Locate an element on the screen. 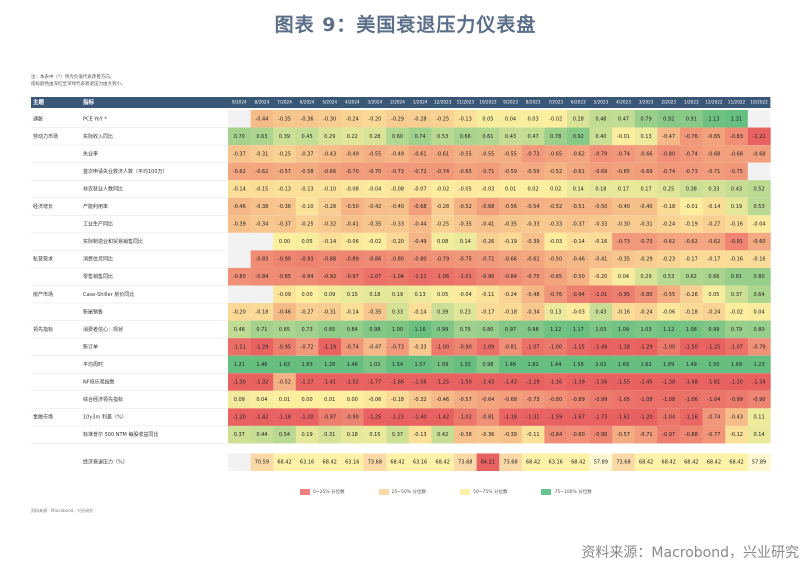 The image size is (811, 573). column-header-13: 8/2023 is located at coordinates (533, 102).